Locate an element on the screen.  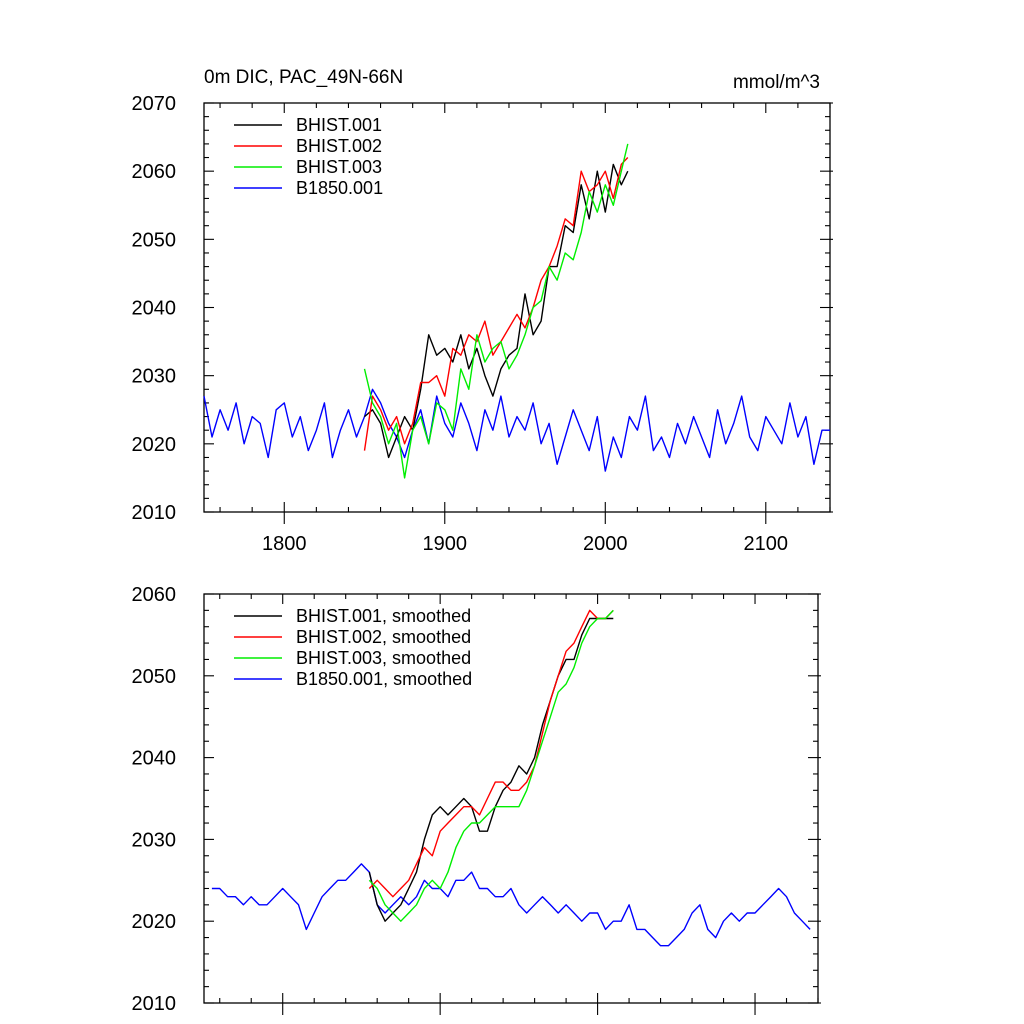
legend-item: BHIST.002 is located at coordinates (308, 146).